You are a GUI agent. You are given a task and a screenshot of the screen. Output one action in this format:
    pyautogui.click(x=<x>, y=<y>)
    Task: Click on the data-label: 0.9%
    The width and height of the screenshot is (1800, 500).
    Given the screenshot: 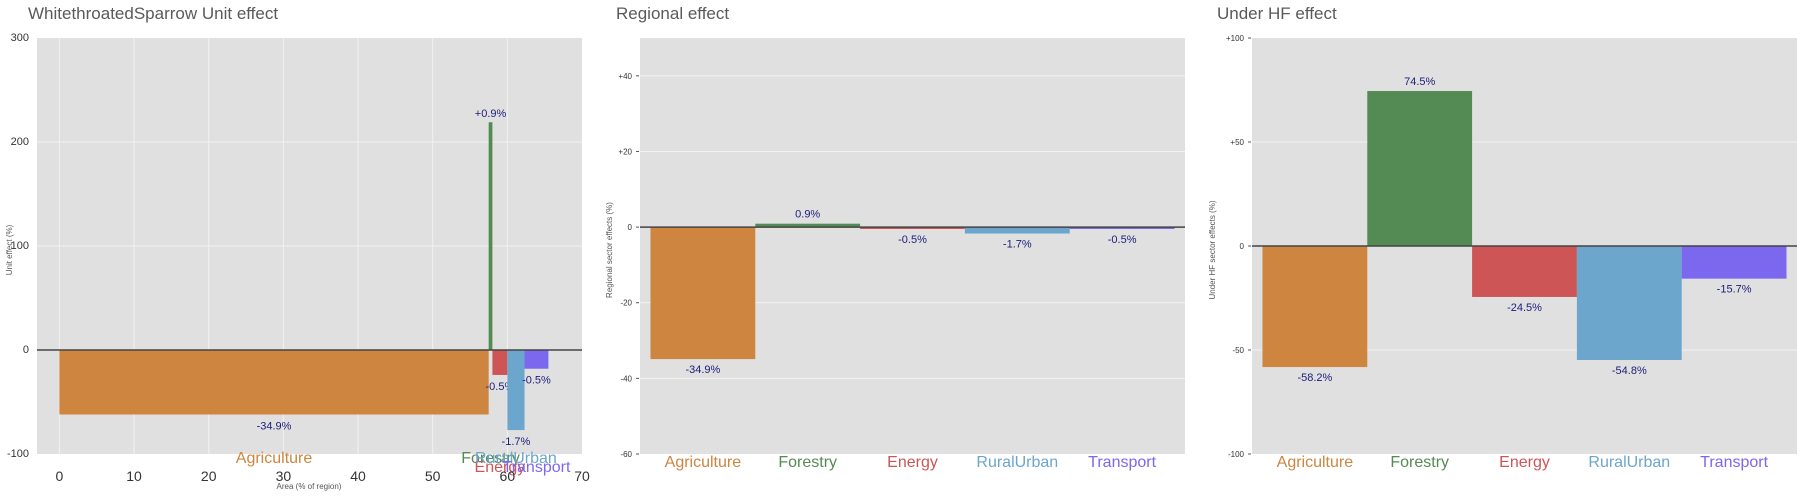 What is the action you would take?
    pyautogui.click(x=807, y=215)
    